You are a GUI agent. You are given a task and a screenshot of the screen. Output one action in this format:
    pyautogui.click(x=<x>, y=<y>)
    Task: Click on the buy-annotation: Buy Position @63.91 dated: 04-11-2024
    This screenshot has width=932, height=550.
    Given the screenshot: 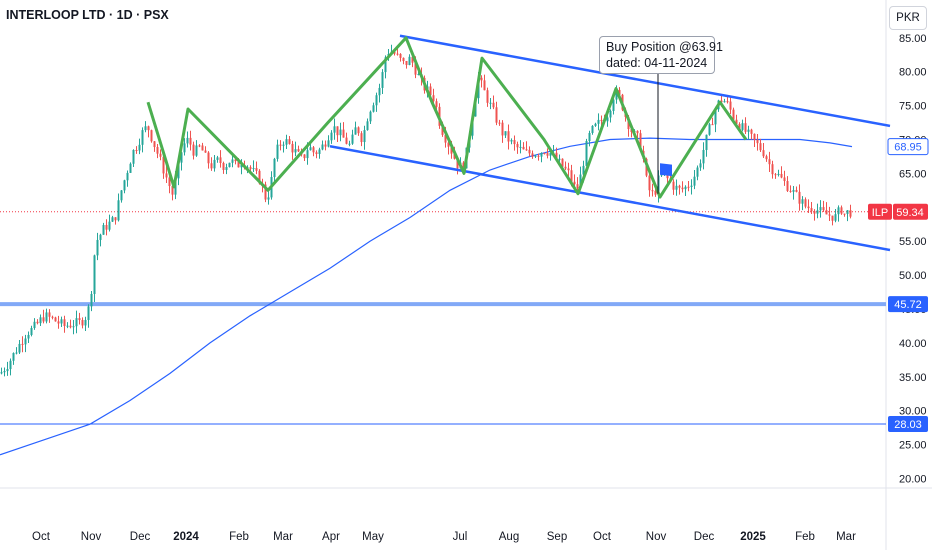 What is the action you would take?
    pyautogui.click(x=661, y=55)
    